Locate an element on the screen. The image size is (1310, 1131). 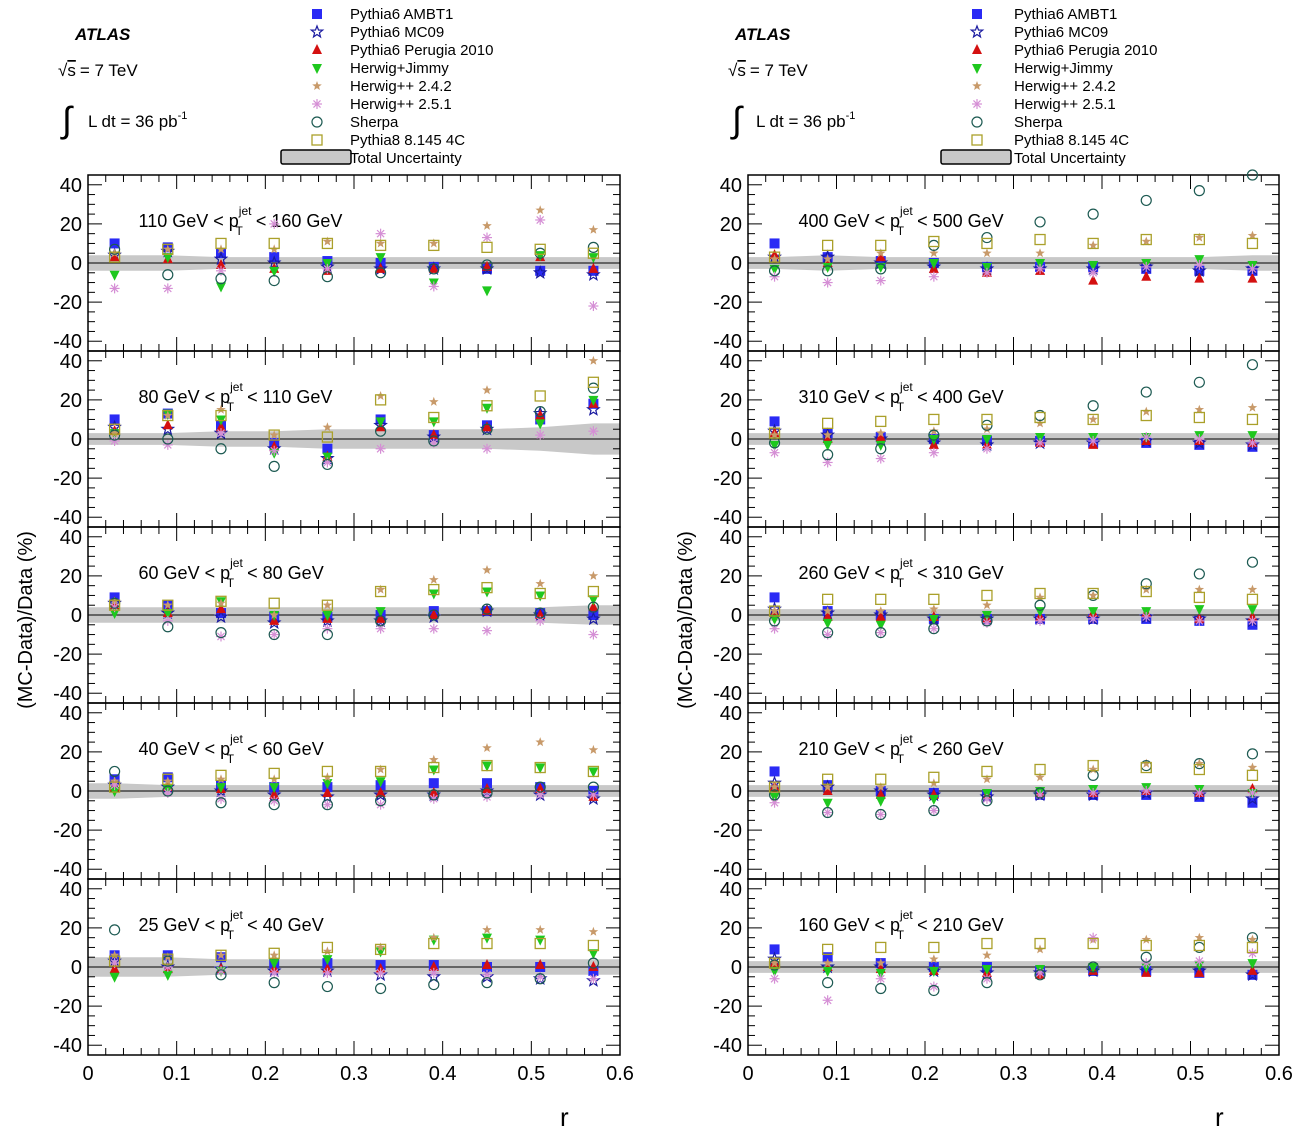
lumi-label-left: L dt = 36 pb-1 is located at coordinates (137, 120).